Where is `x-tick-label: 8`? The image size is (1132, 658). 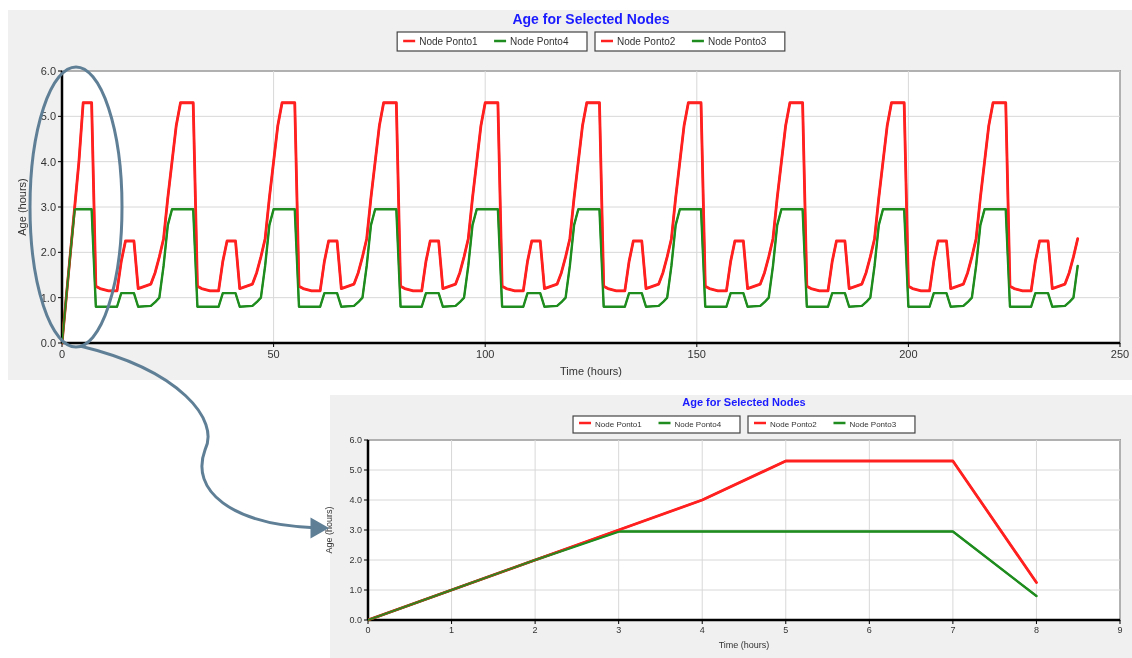 x-tick-label: 8 is located at coordinates (1036, 630).